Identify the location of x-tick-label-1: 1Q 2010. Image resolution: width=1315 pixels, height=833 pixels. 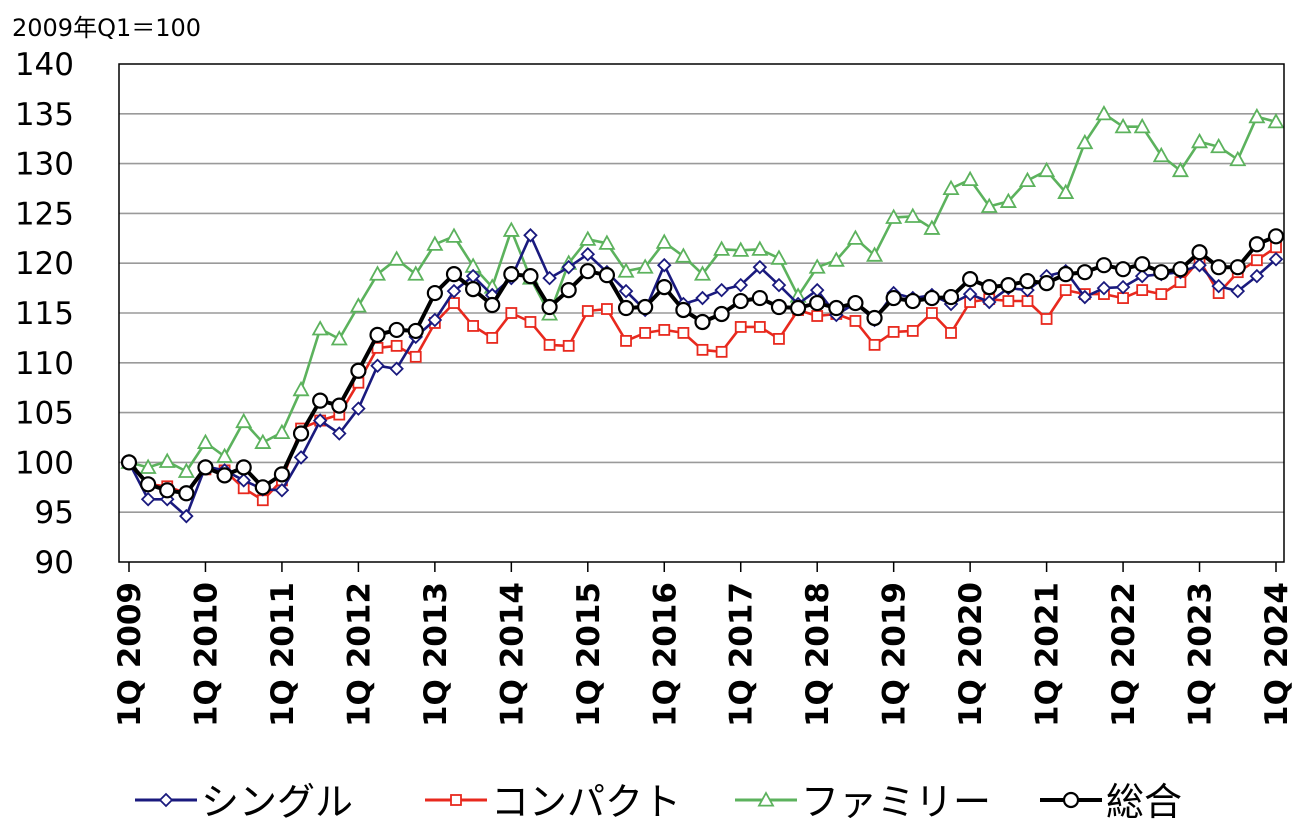
(206, 654).